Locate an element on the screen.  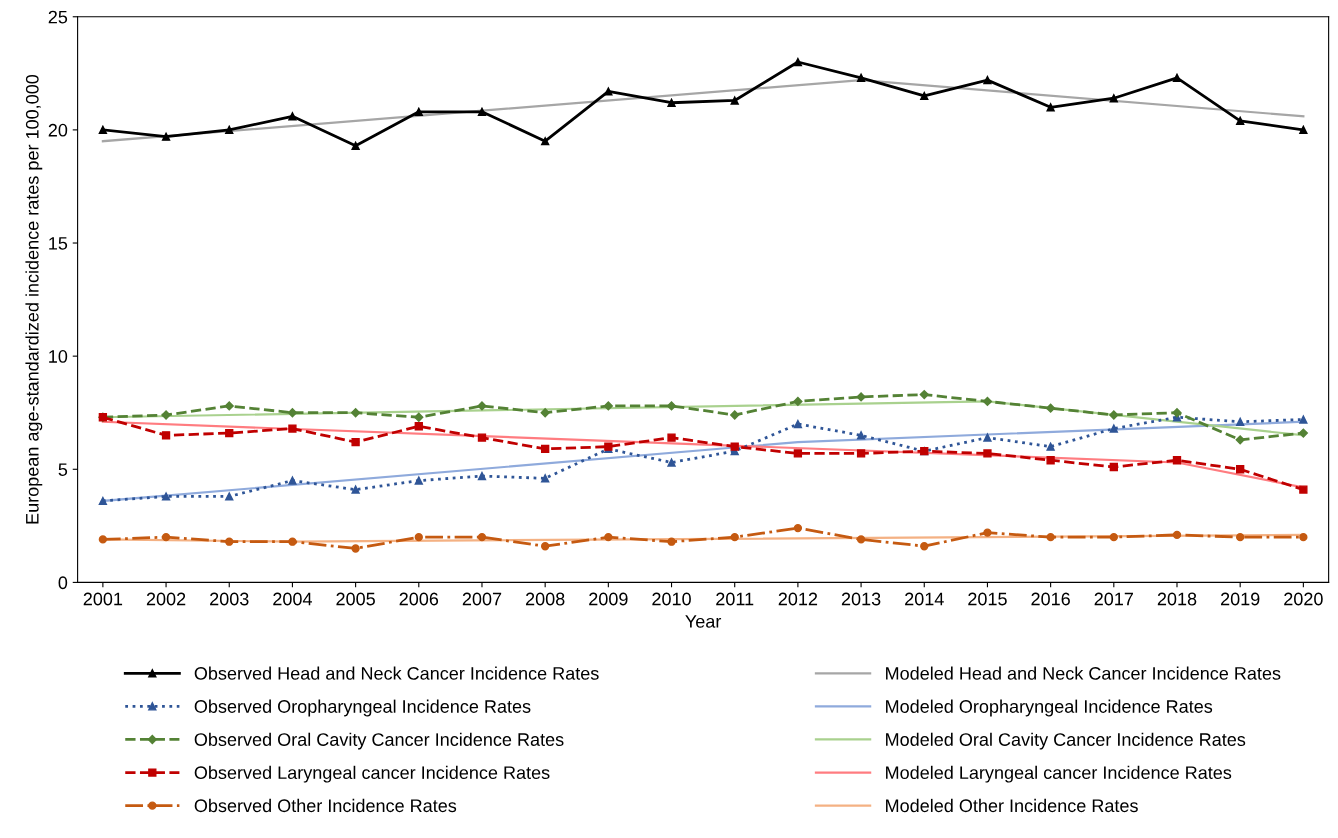
x-tick-label: 2006 is located at coordinates (419, 599).